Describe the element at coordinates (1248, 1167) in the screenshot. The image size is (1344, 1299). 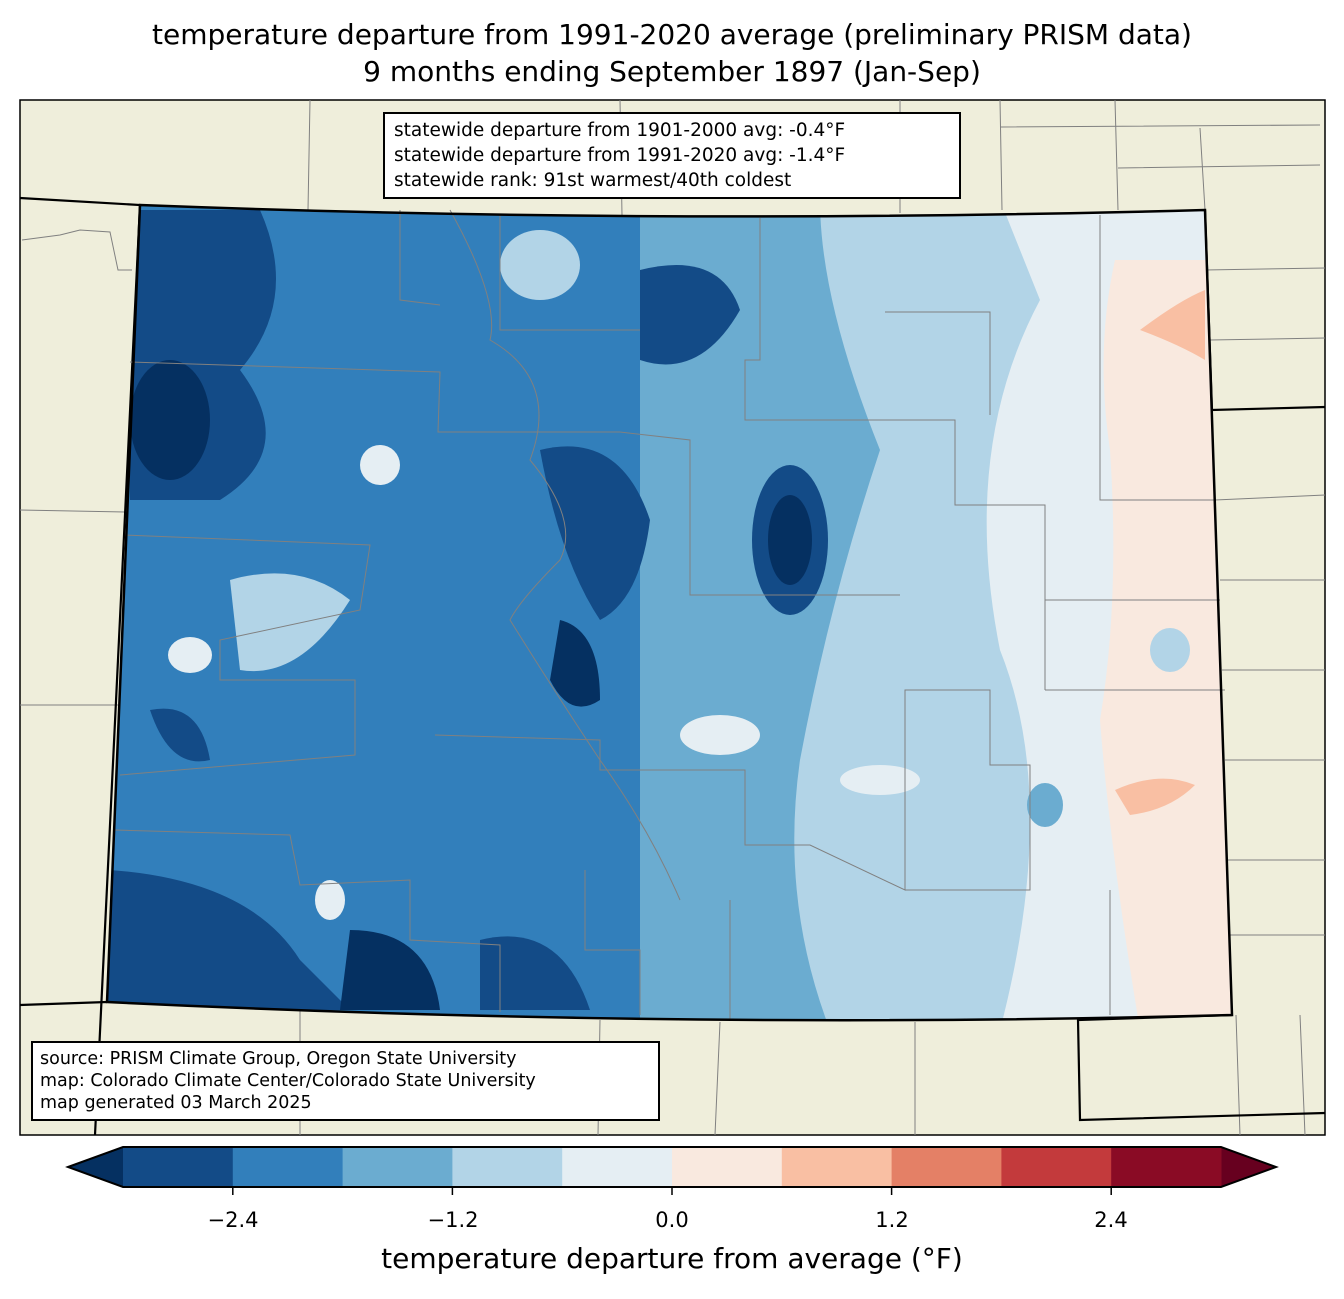
I see `colorbar-over-arrow` at that location.